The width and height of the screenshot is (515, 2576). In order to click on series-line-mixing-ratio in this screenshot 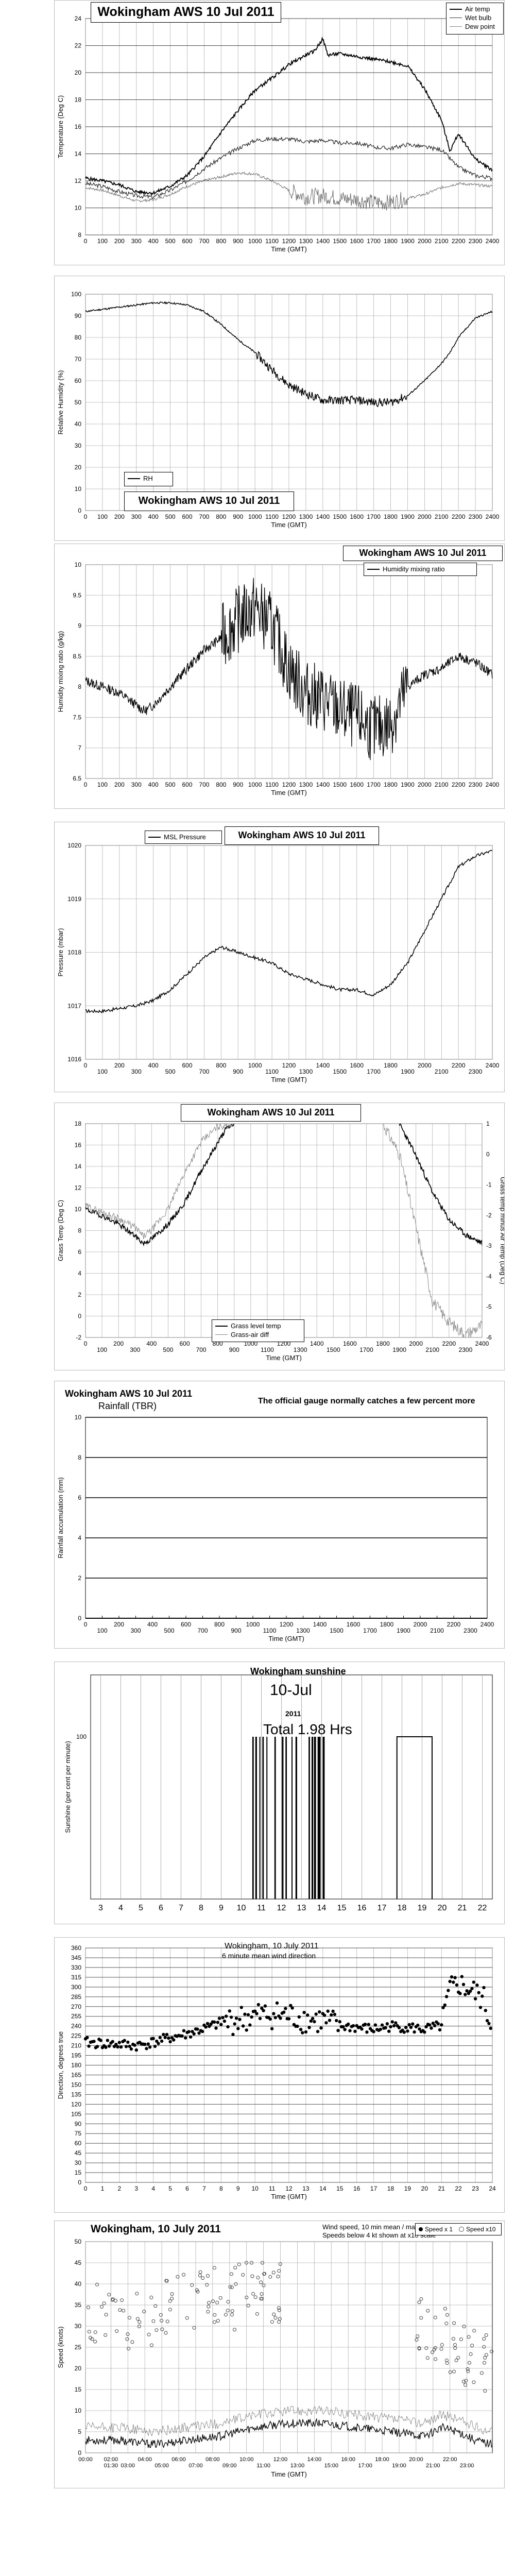, I will do `click(289, 669)`.